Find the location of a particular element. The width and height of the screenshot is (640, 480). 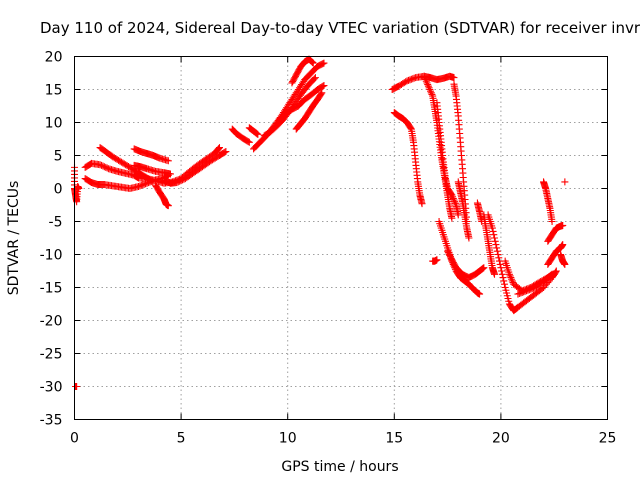

series-arc-a is located at coordinates (77, 184).